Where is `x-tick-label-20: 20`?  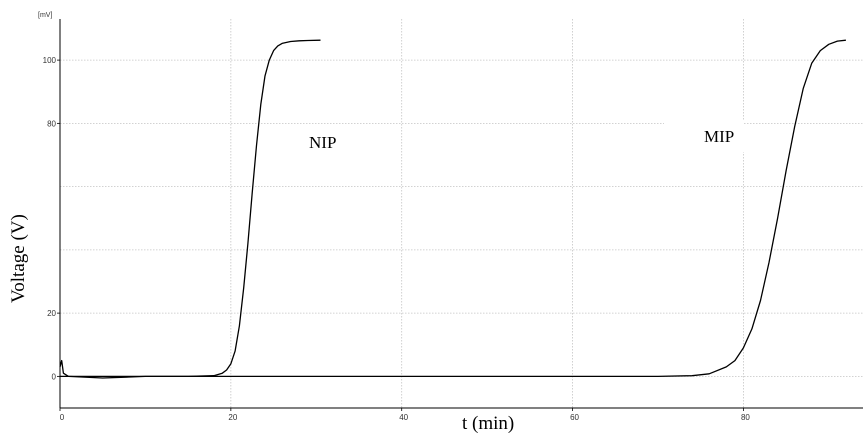
x-tick-label-20: 20 is located at coordinates (232, 417).